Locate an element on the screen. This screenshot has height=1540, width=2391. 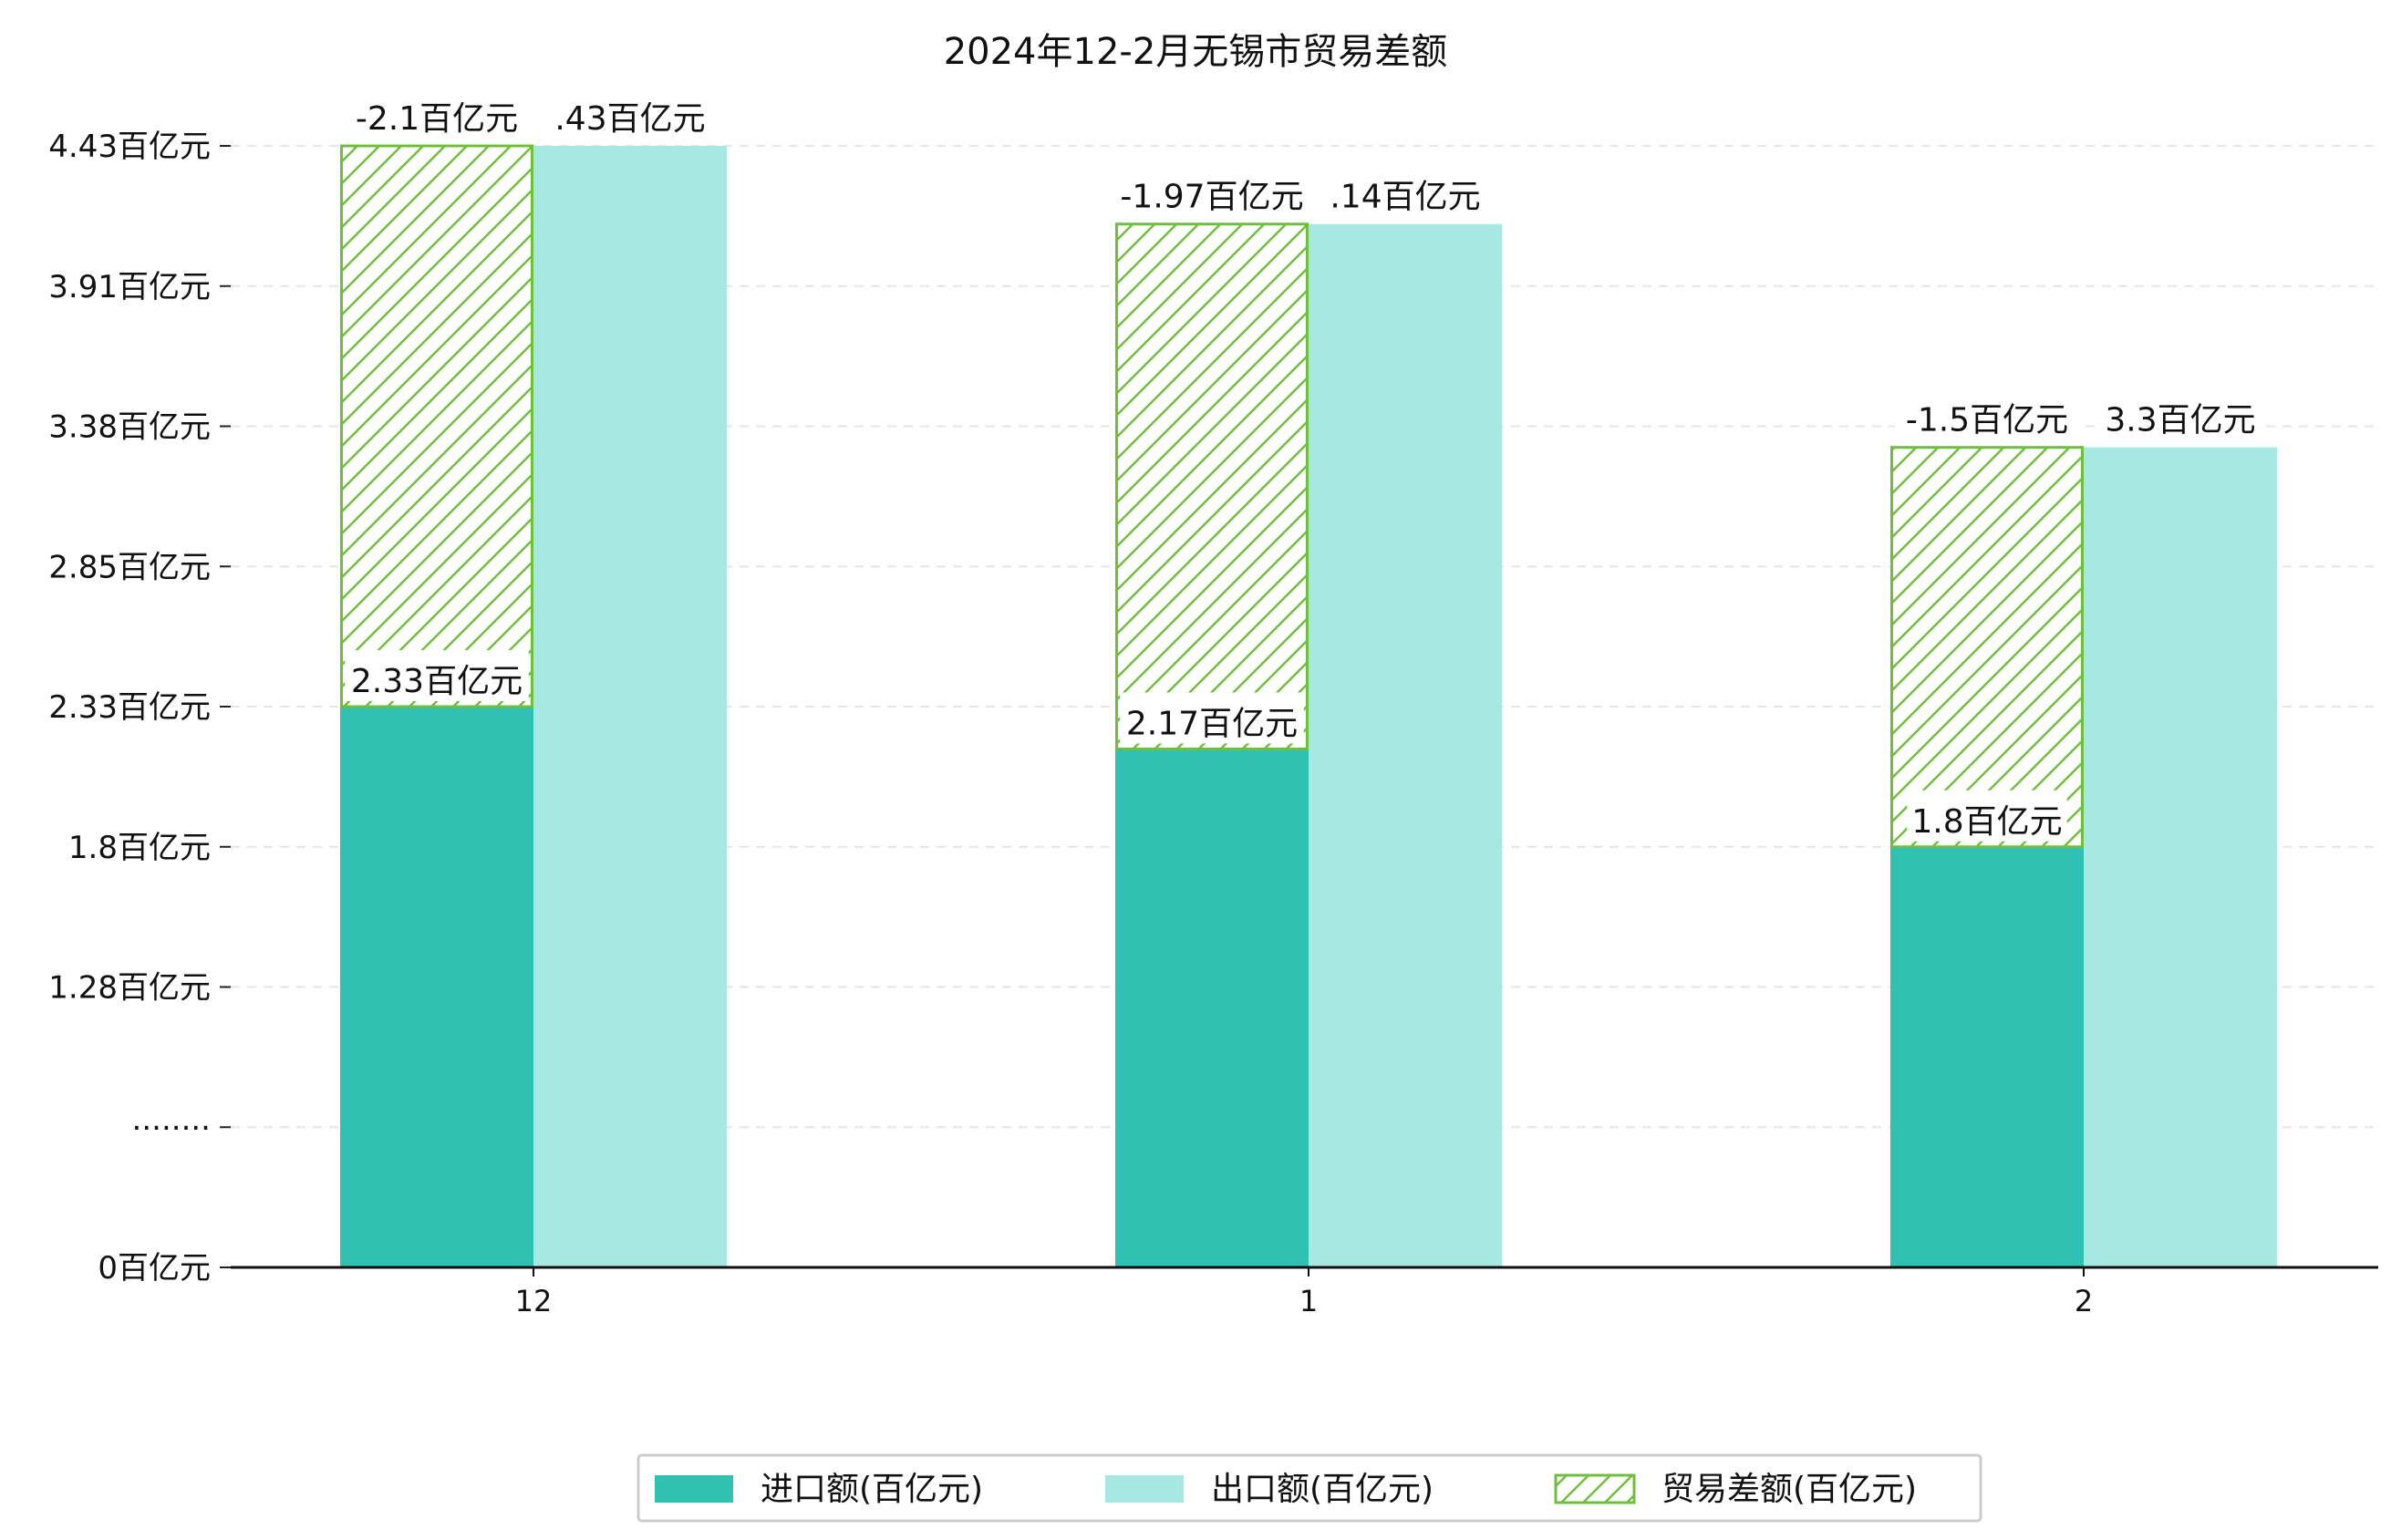
data-label-import: 2.17百亿元 is located at coordinates (1212, 718).